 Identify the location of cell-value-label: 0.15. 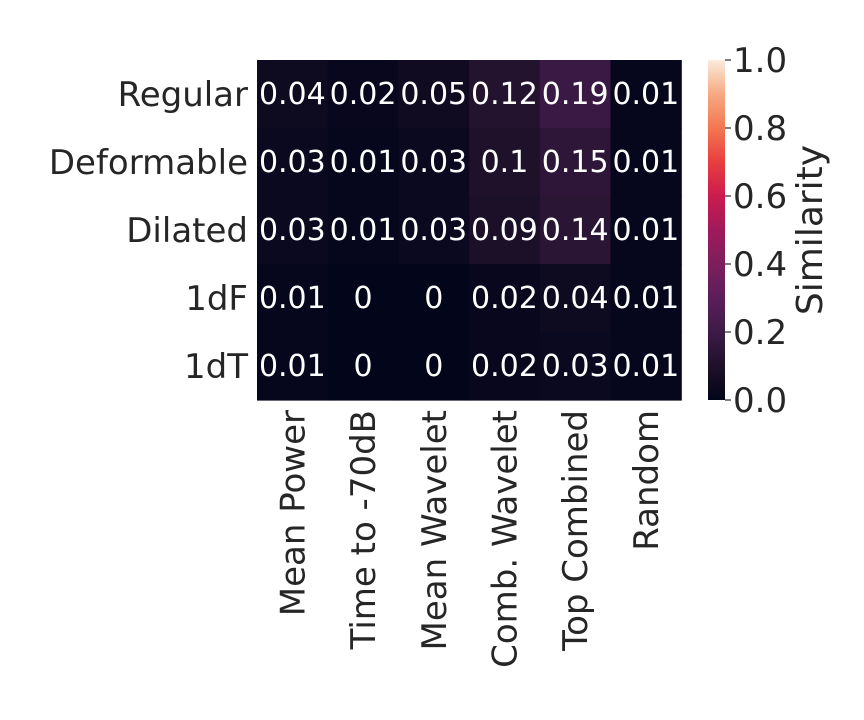
(575, 162).